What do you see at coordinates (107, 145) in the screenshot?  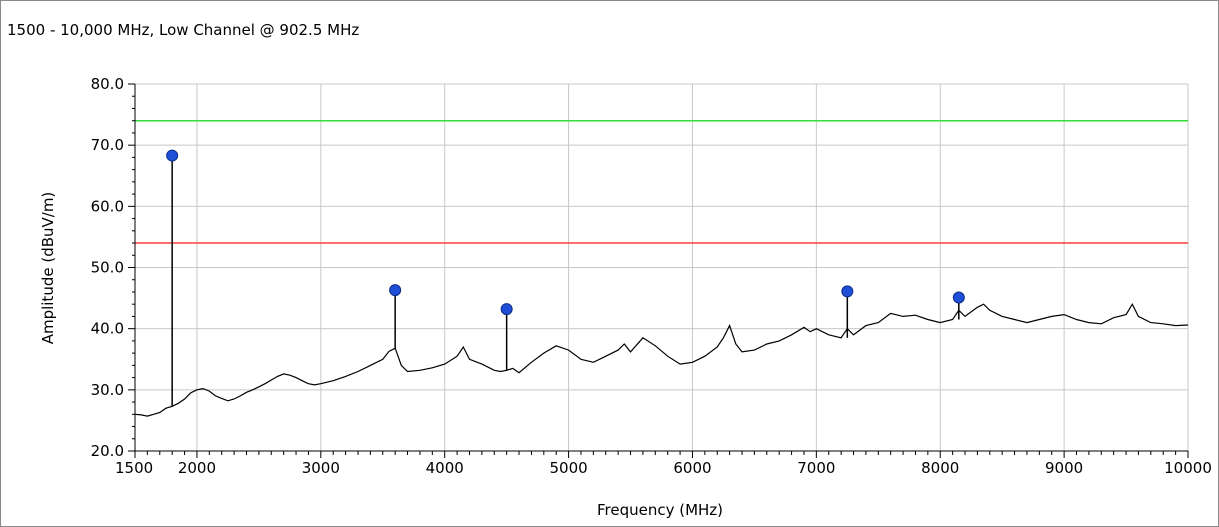 I see `y-tick-label: 70.0` at bounding box center [107, 145].